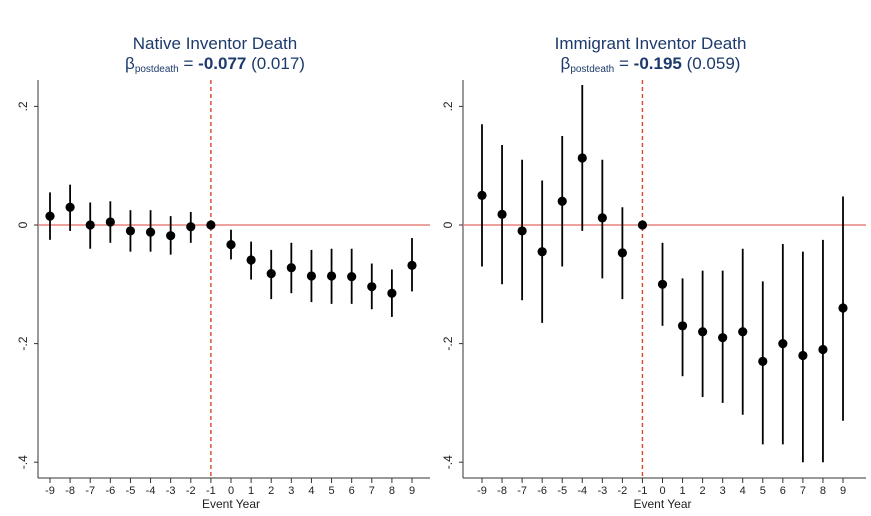 The height and width of the screenshot is (516, 871). Describe the element at coordinates (215, 43) in the screenshot. I see `chart-title: Native Inventor Death` at that location.